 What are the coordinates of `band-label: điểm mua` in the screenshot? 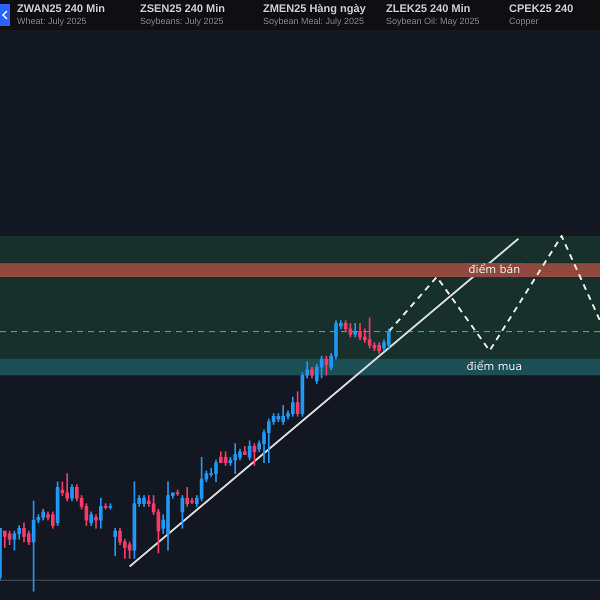 It's located at (494, 366).